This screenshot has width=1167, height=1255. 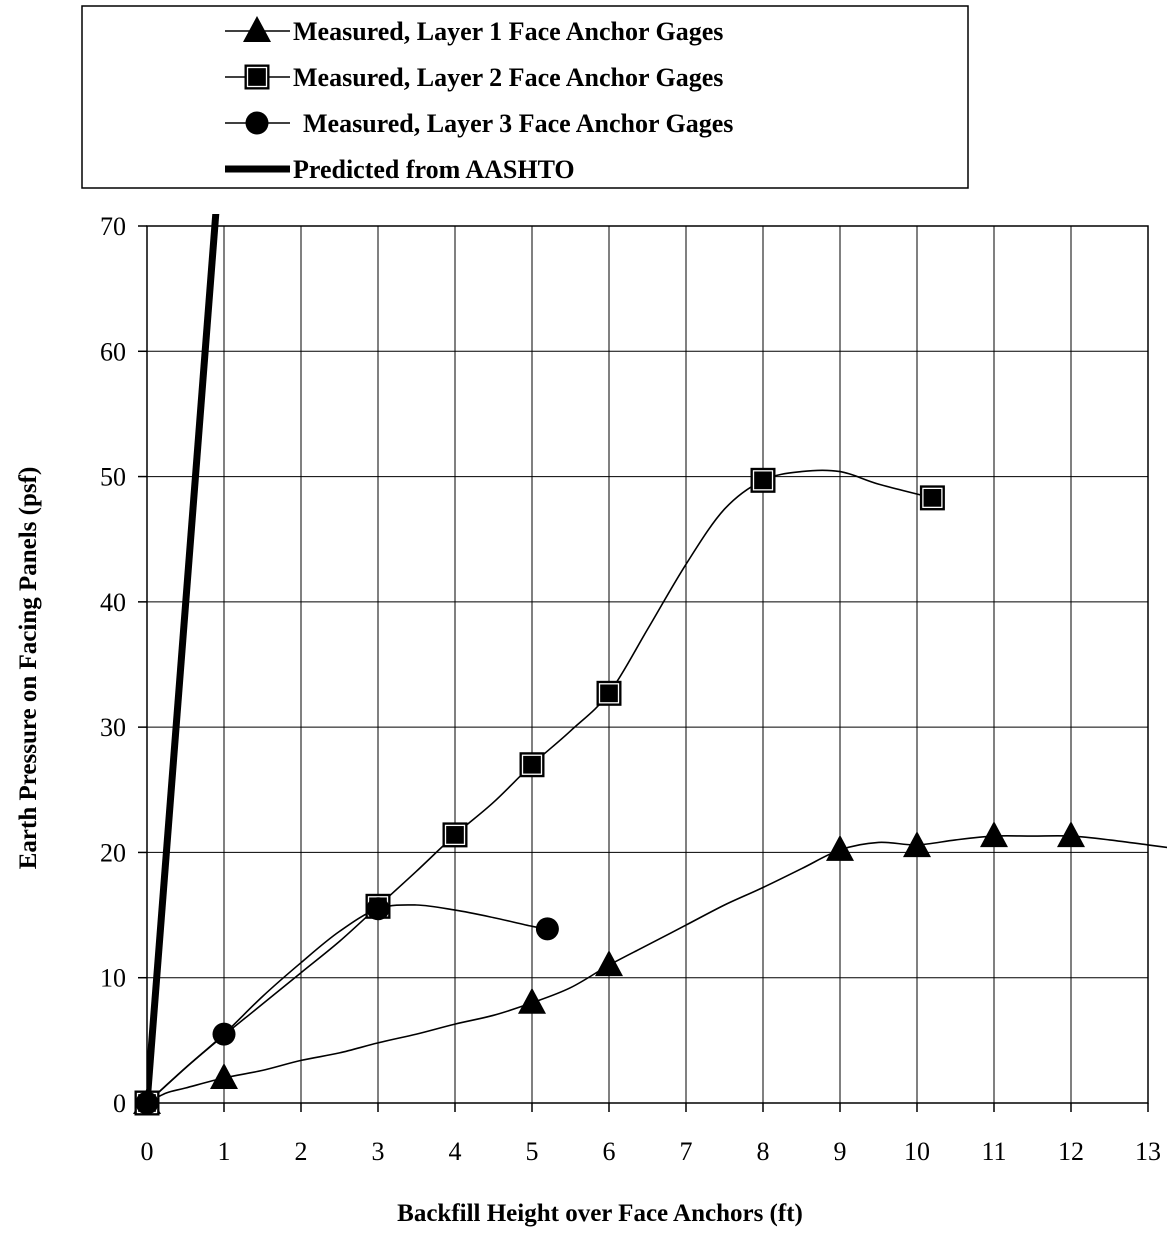 I want to click on y-tick-label: 30, so click(x=113, y=727).